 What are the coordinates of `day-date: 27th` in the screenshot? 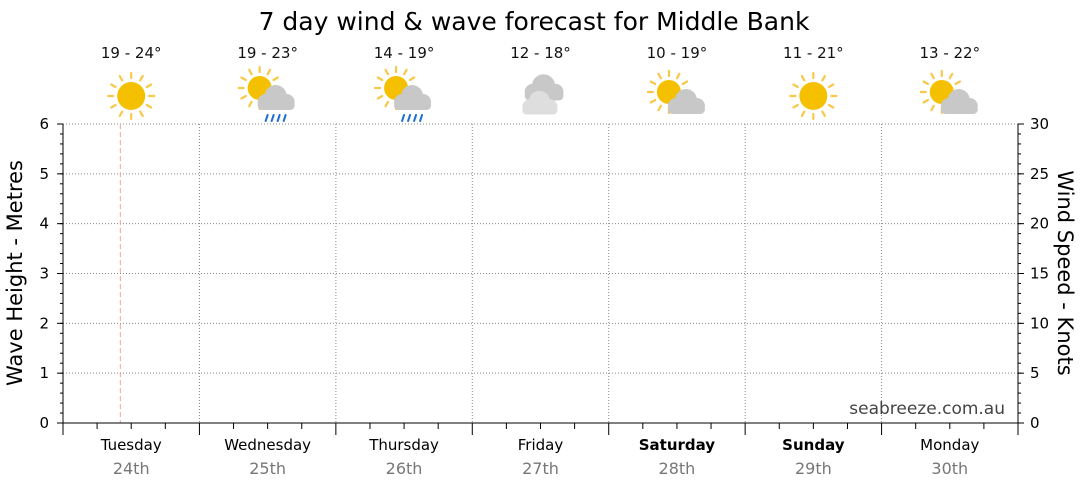 It's located at (540, 468).